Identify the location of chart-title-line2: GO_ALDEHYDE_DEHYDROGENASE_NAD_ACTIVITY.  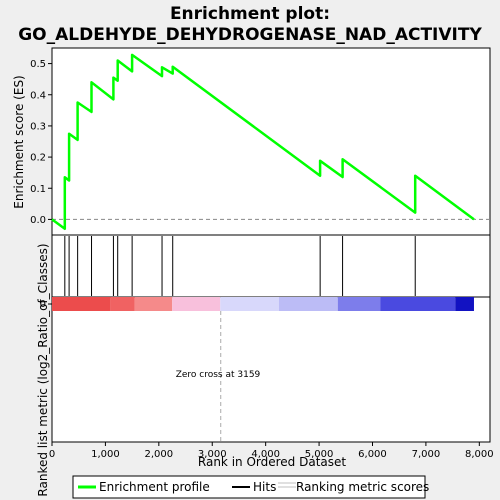
(250, 35).